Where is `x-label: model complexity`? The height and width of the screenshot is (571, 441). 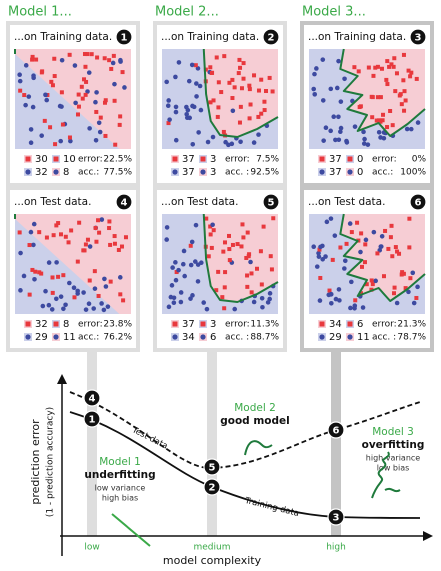
x-label: model complexity is located at coordinates (212, 560).